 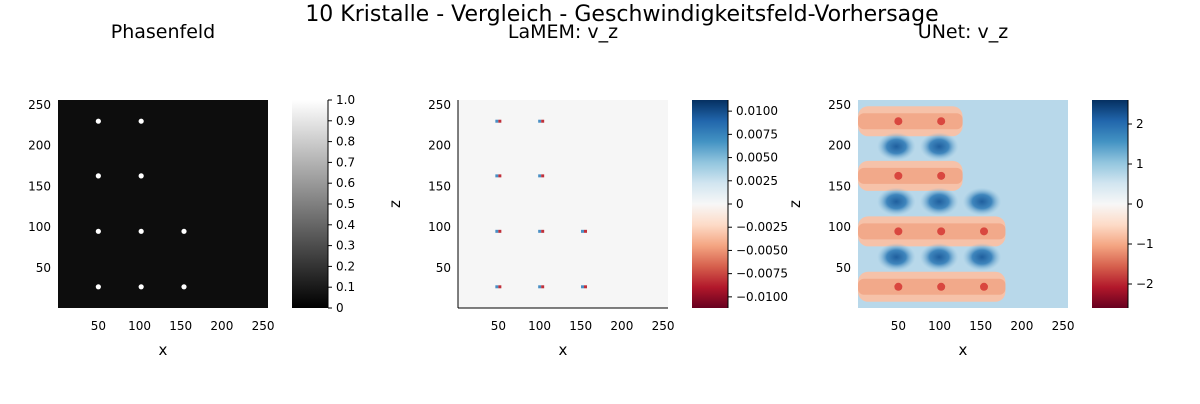 What do you see at coordinates (345, 183) in the screenshot?
I see `colorbar-tick-label: 0.6` at bounding box center [345, 183].